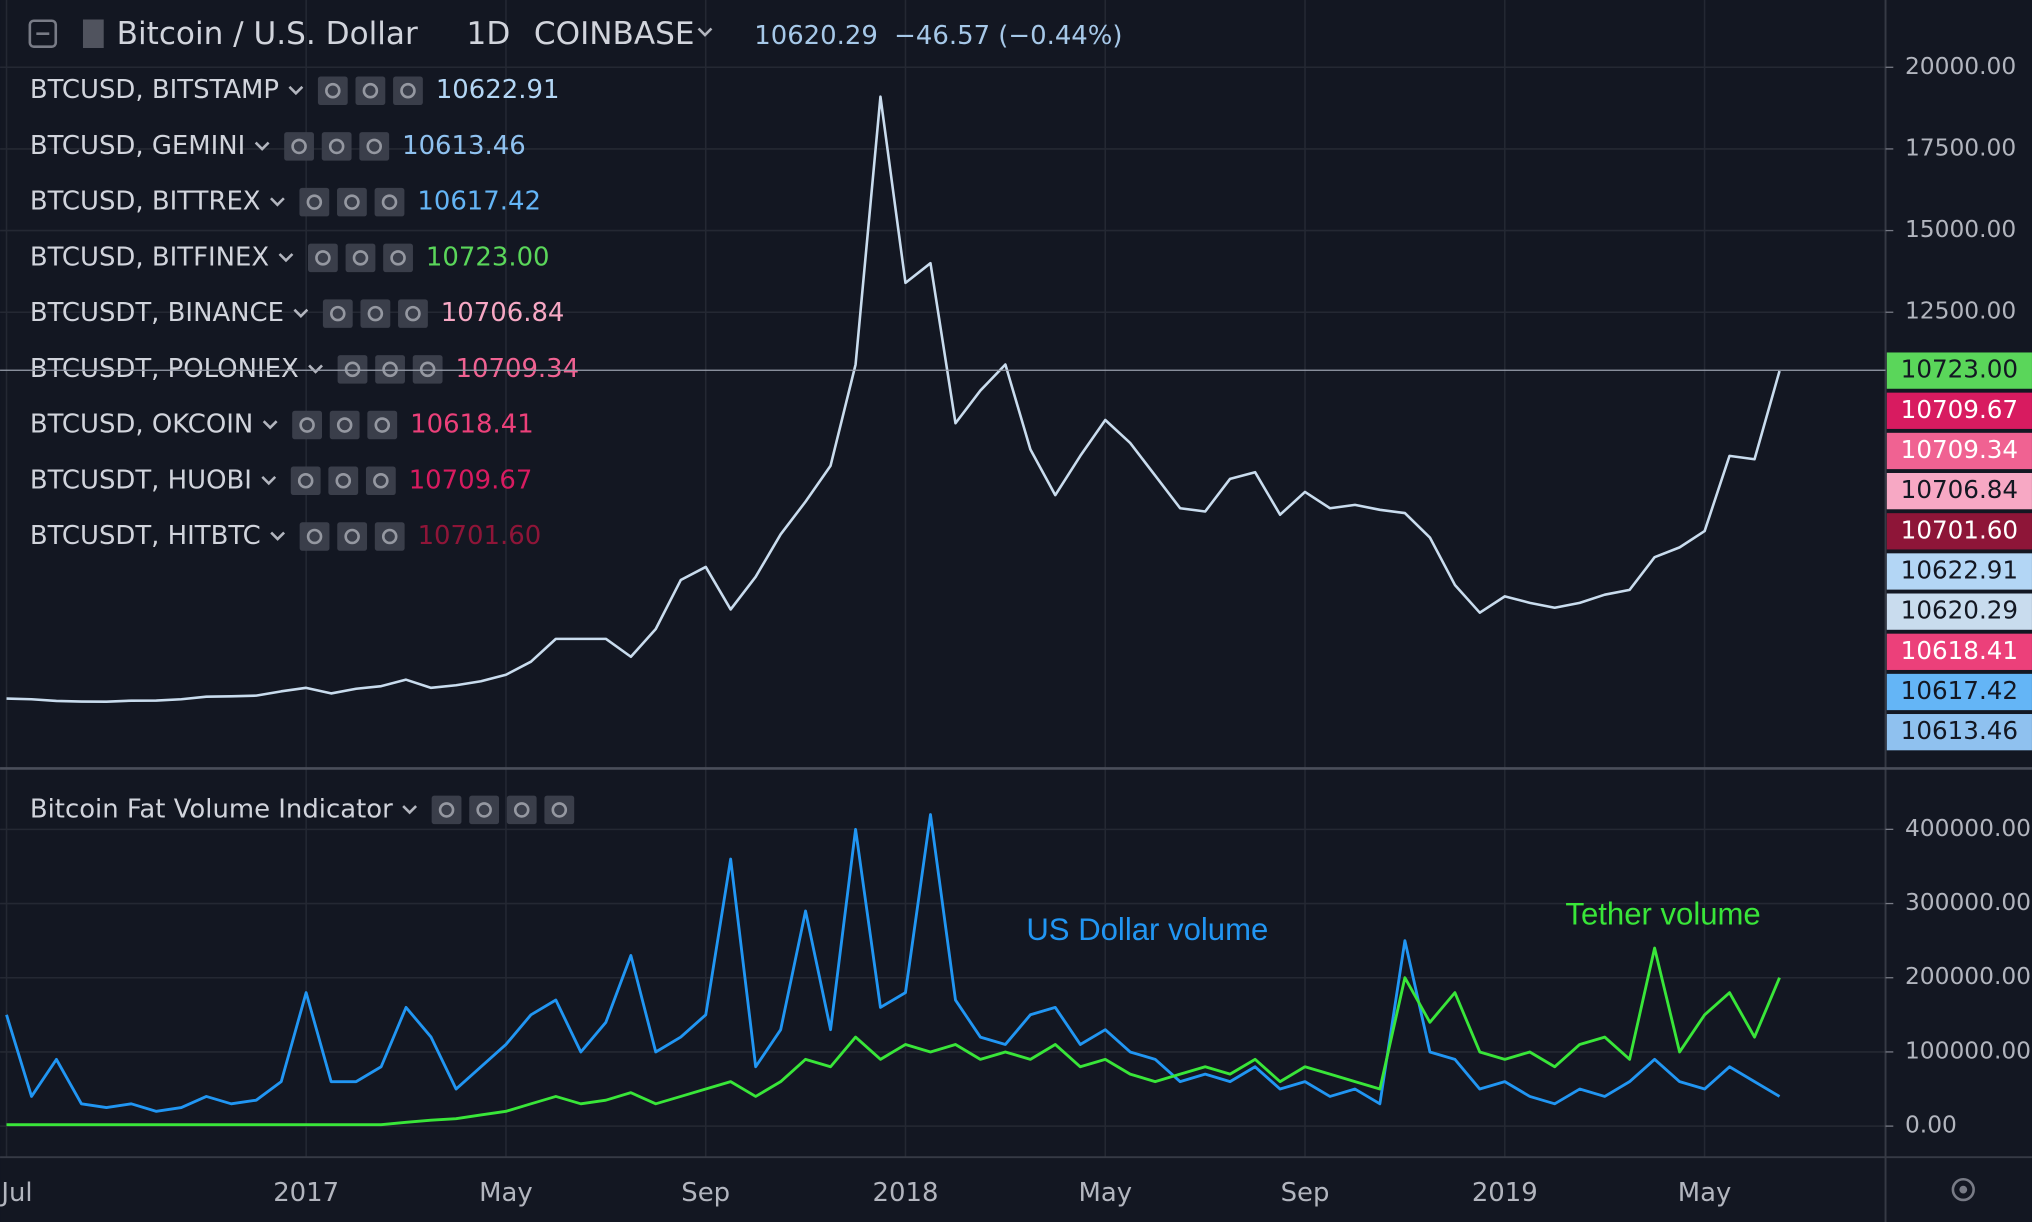 The width and height of the screenshot is (2032, 1222). What do you see at coordinates (1959, 449) in the screenshot?
I see `price-tag-label: 10709.34` at bounding box center [1959, 449].